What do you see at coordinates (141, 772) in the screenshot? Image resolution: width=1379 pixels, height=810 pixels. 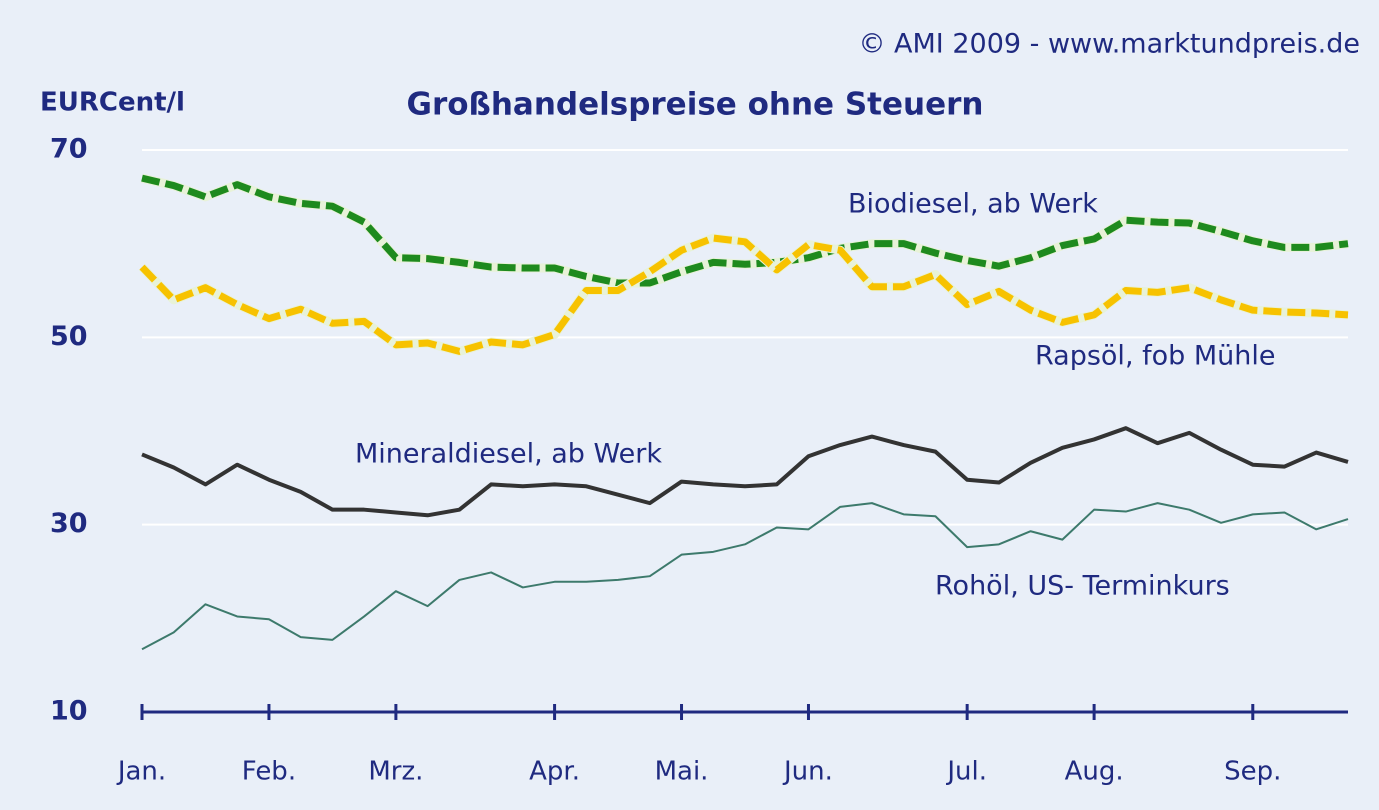 I see `x-tick-label: Jan.` at bounding box center [141, 772].